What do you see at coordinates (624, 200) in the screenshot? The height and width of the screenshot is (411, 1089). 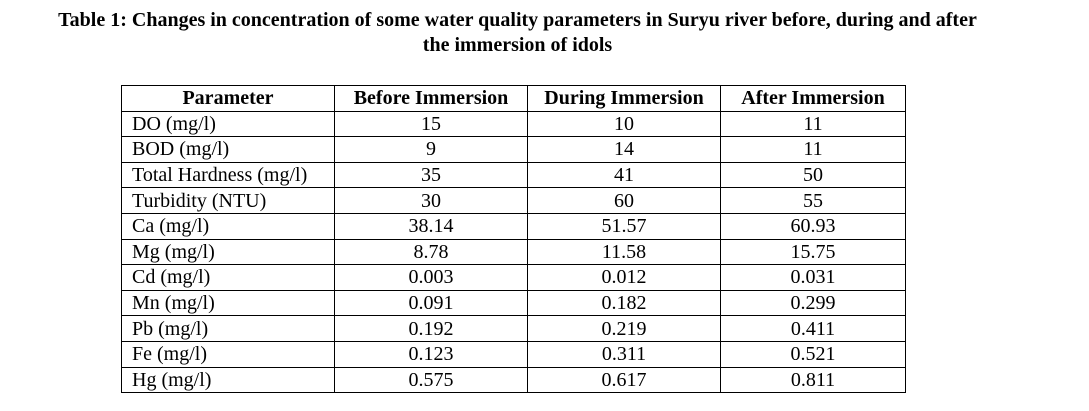 I see `during-immersion-cell: 60` at bounding box center [624, 200].